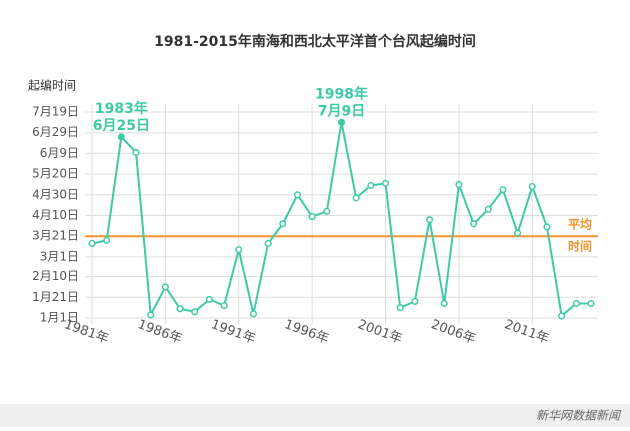 Image resolution: width=630 pixels, height=431 pixels. I want to click on y-axis-title: 起编时间, so click(52, 85).